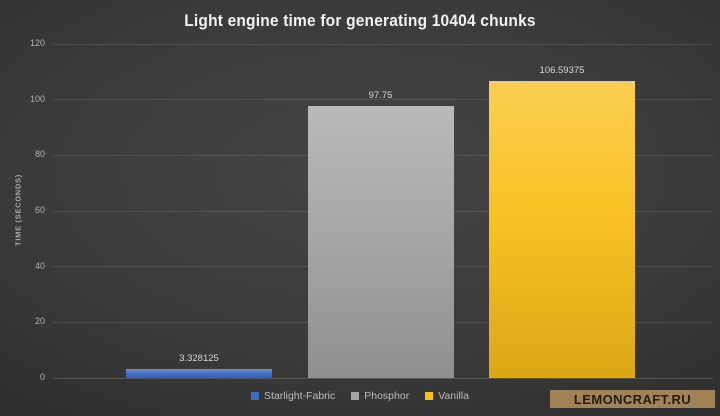 The image size is (720, 416). I want to click on value-label-vanilla: 106.59375, so click(562, 71).